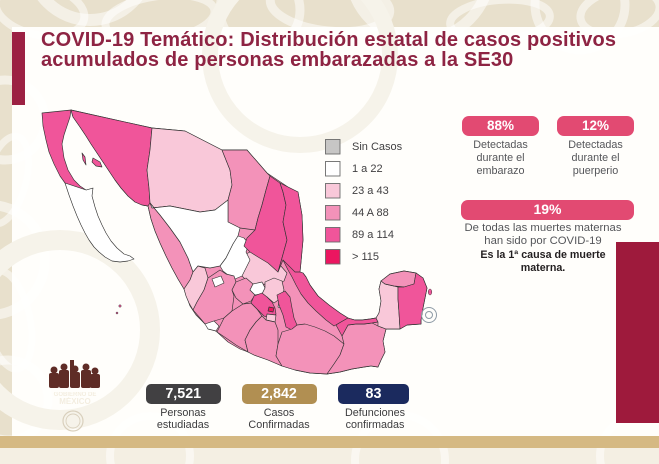 Image resolution: width=659 pixels, height=464 pixels. What do you see at coordinates (75, 401) in the screenshot?
I see `svg-text: MÉXICO` at bounding box center [75, 401].